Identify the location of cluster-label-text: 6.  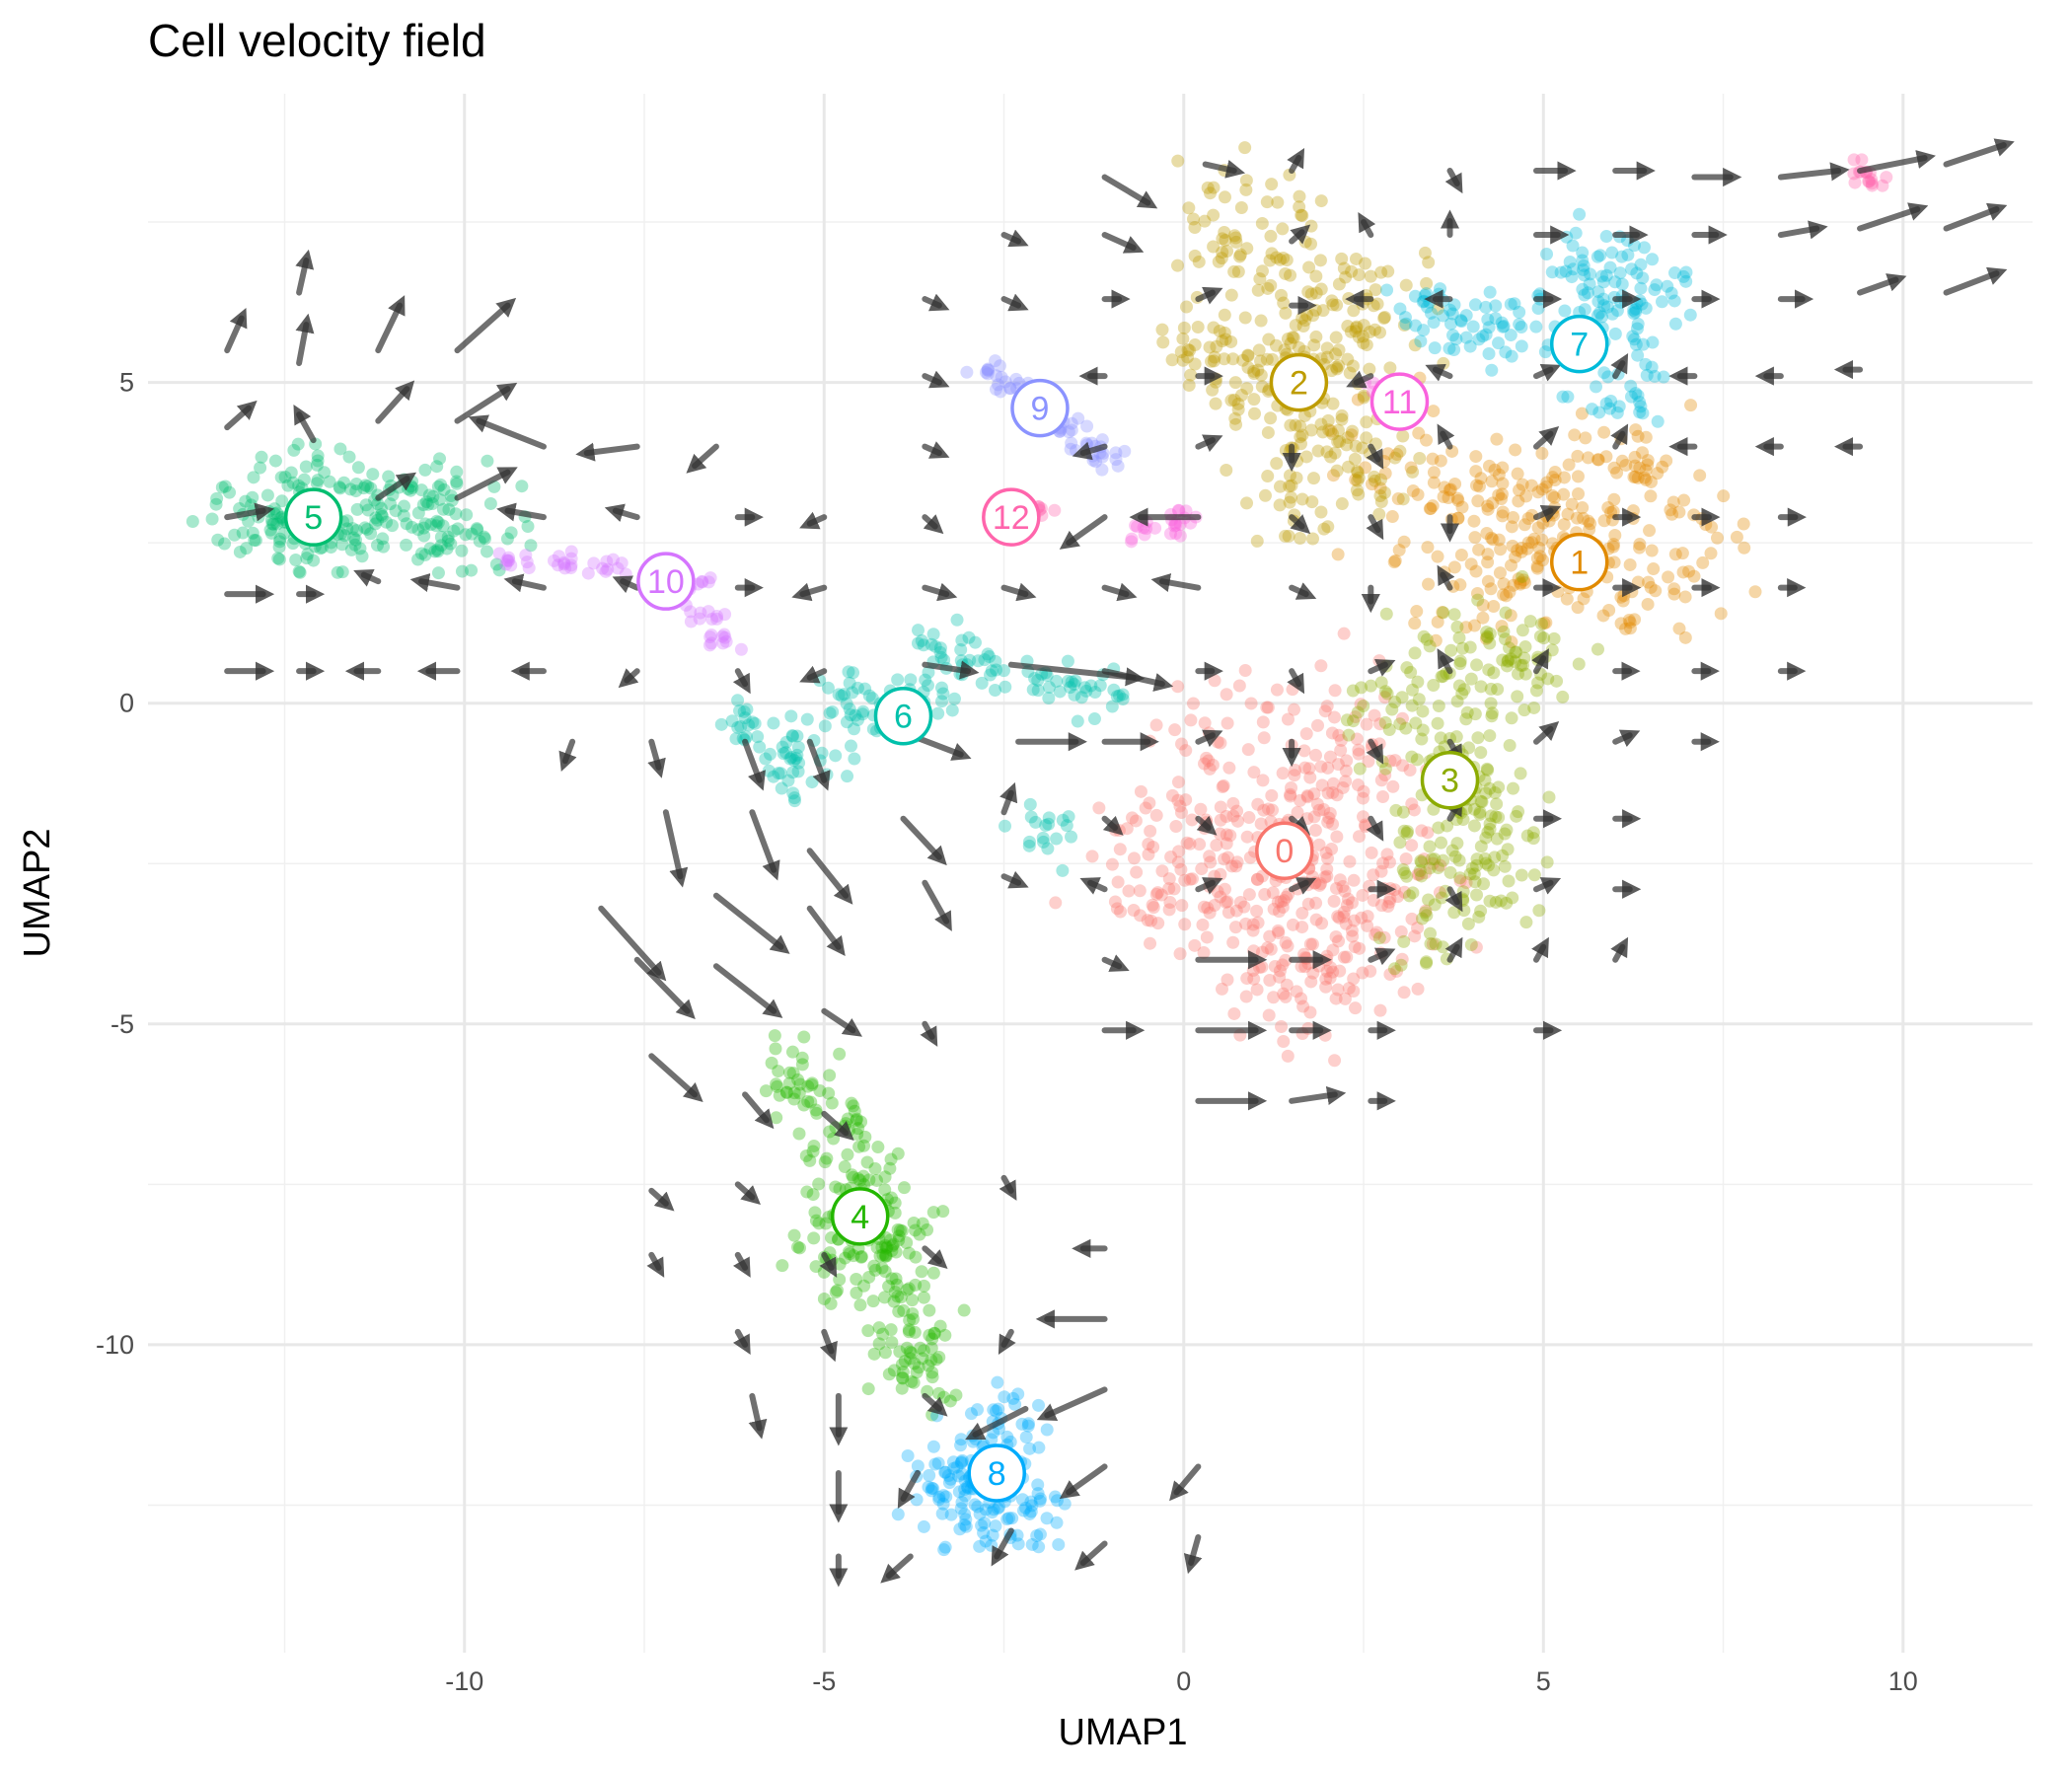
(903, 718).